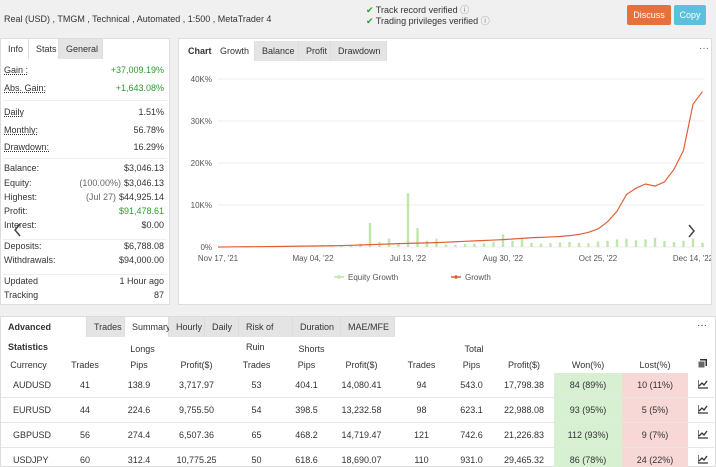 The height and width of the screenshot is (467, 716). I want to click on stat-number: 1 Hour ago, so click(141, 281).